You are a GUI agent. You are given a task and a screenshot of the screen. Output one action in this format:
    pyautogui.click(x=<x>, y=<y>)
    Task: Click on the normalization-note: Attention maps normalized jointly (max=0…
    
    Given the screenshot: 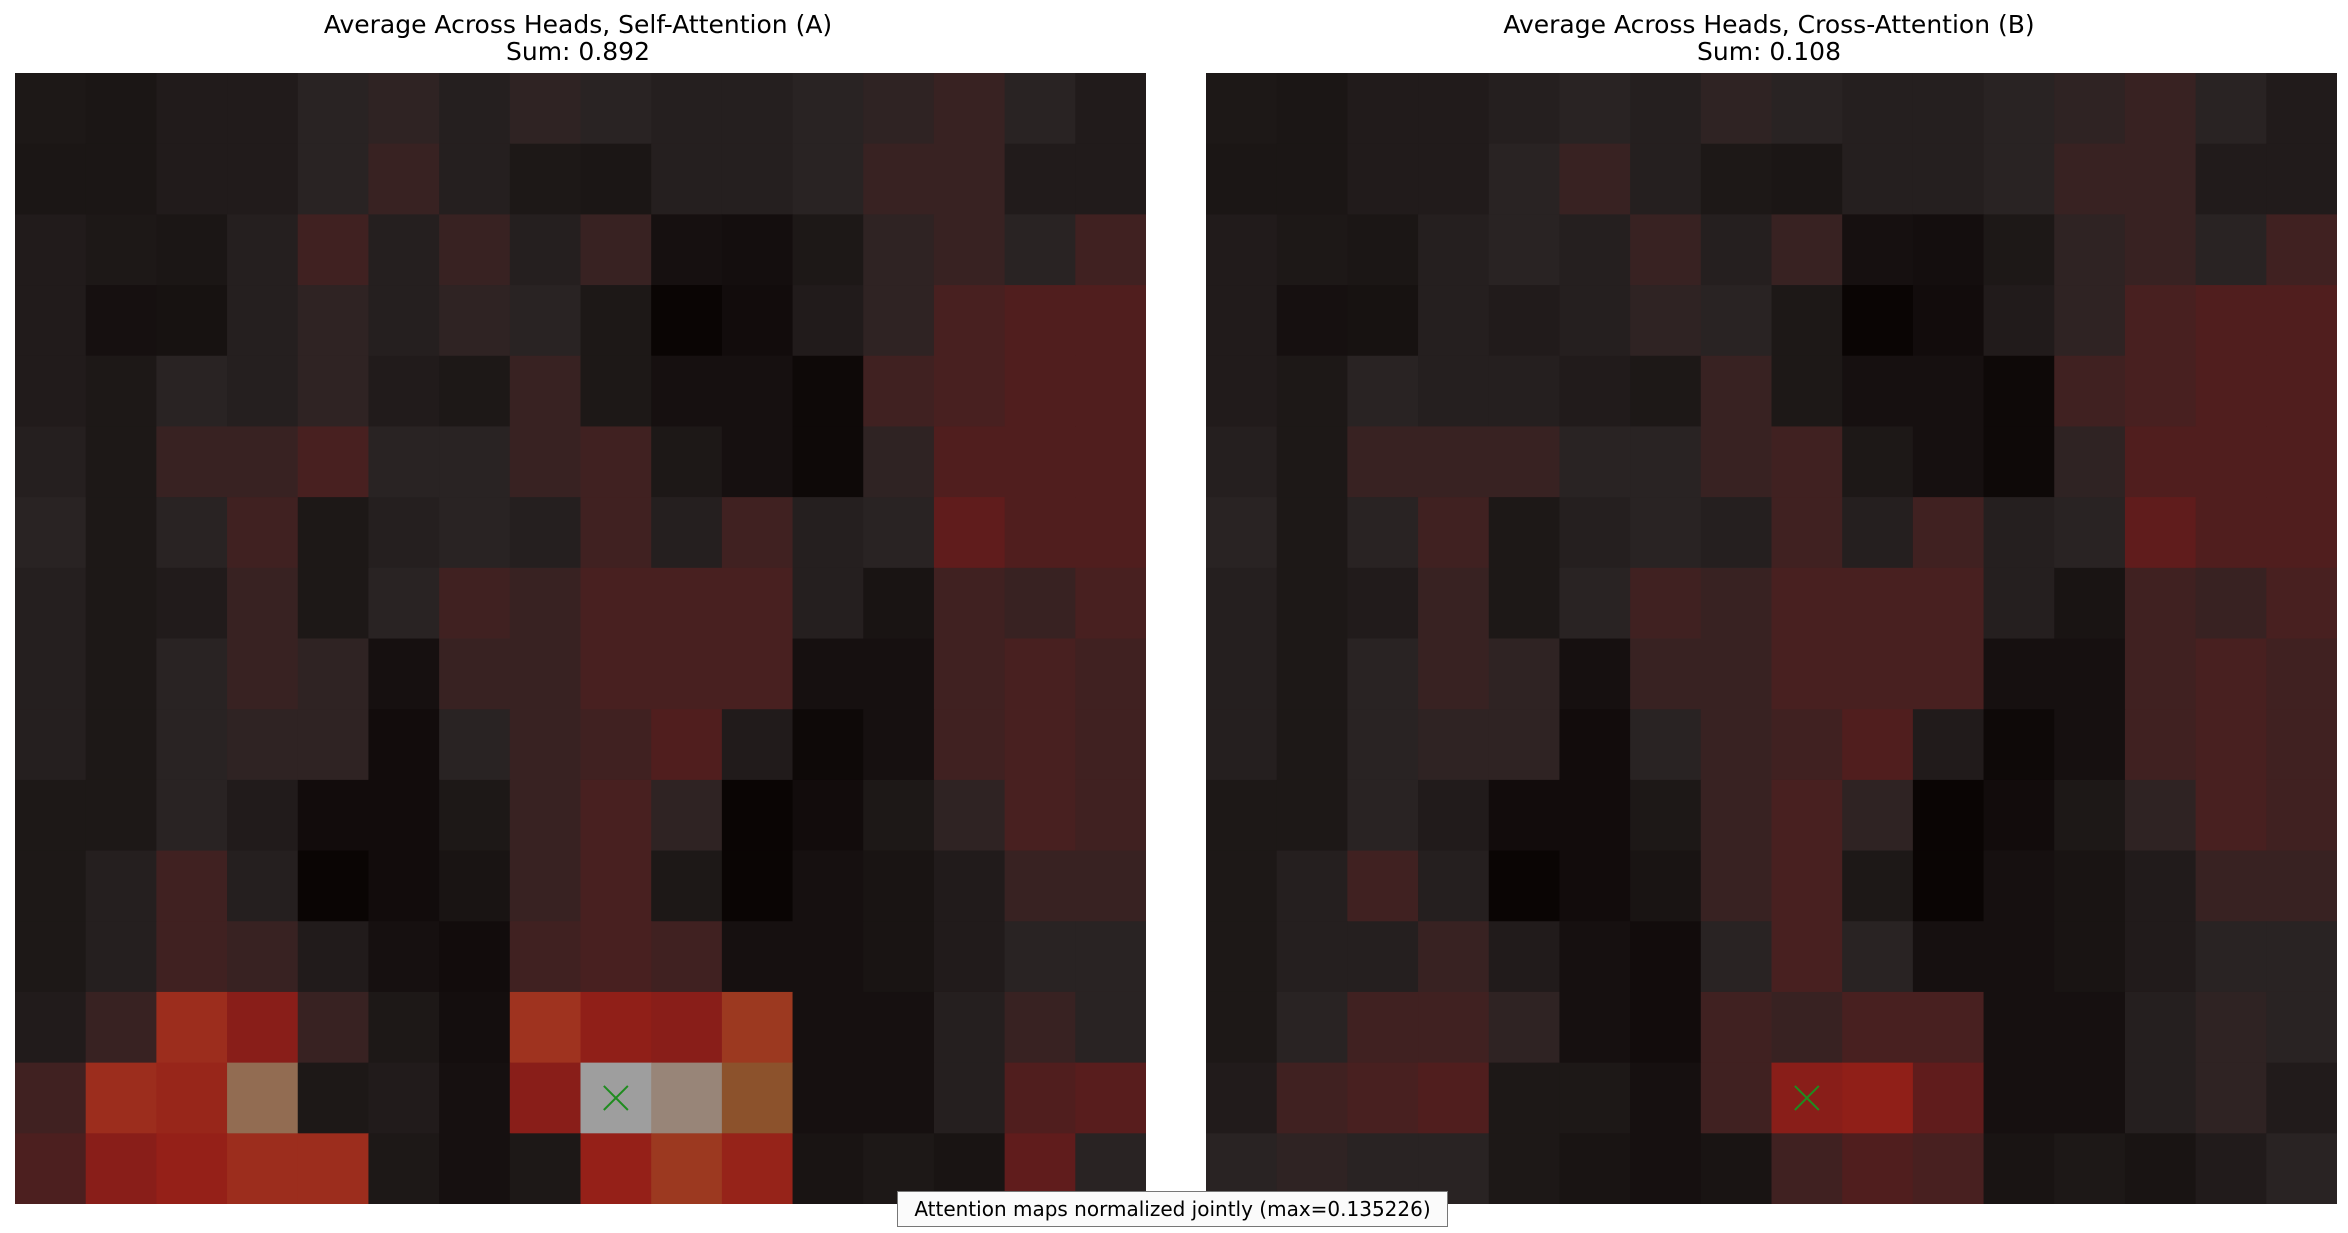 What is the action you would take?
    pyautogui.click(x=1172, y=1209)
    